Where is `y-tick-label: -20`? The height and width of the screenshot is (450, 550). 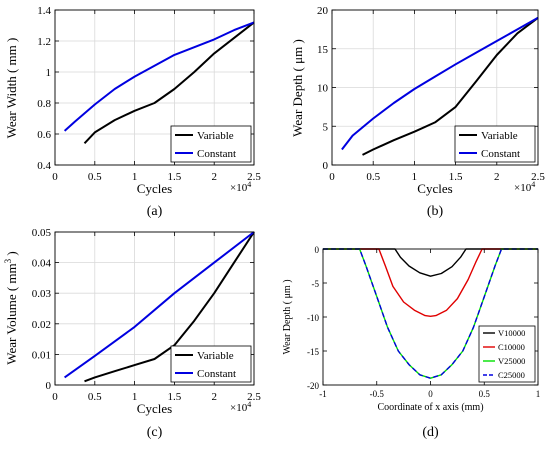
y-tick-label: -20 is located at coordinates (313, 386).